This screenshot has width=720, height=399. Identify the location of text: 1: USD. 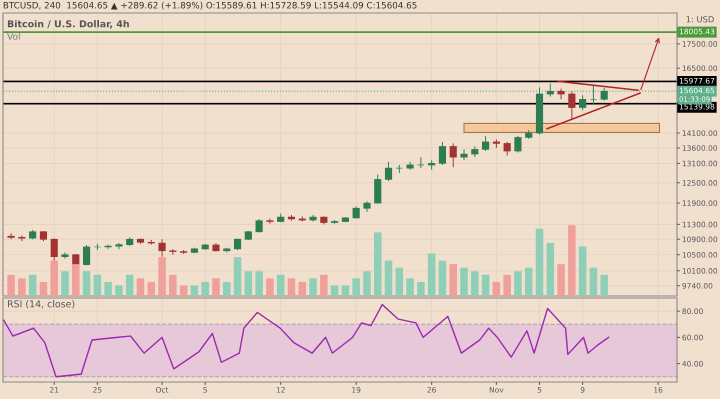
(700, 19).